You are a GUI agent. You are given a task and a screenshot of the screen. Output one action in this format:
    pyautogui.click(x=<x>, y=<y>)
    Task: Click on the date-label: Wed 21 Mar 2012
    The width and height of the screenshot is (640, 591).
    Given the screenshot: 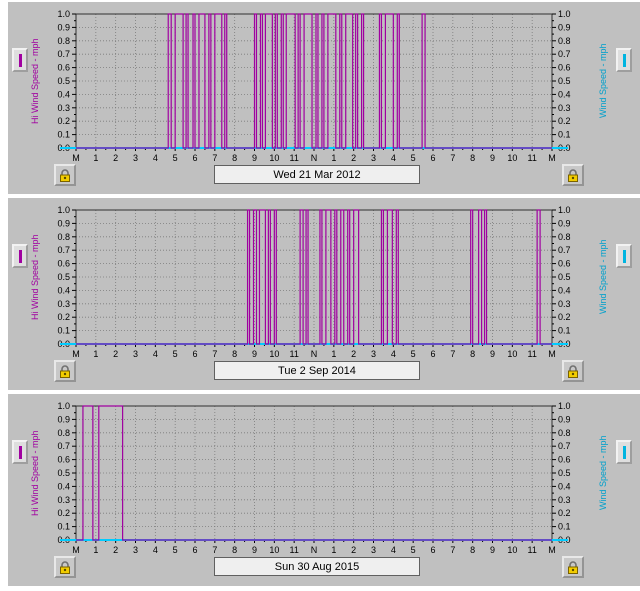 What is the action you would take?
    pyautogui.click(x=317, y=174)
    